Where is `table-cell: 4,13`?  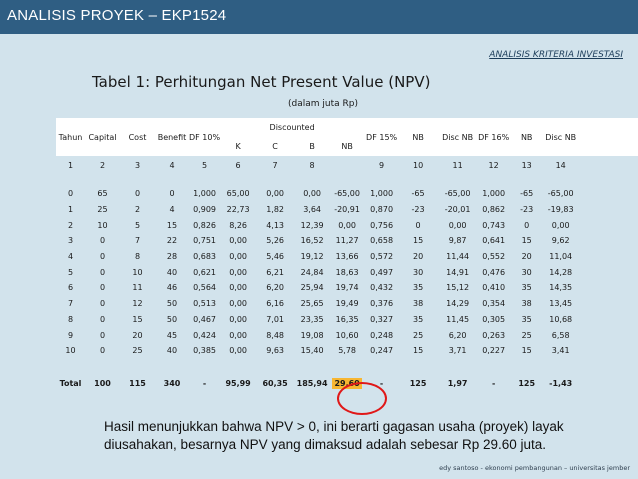
table-cell: 4,13 is located at coordinates (275, 225).